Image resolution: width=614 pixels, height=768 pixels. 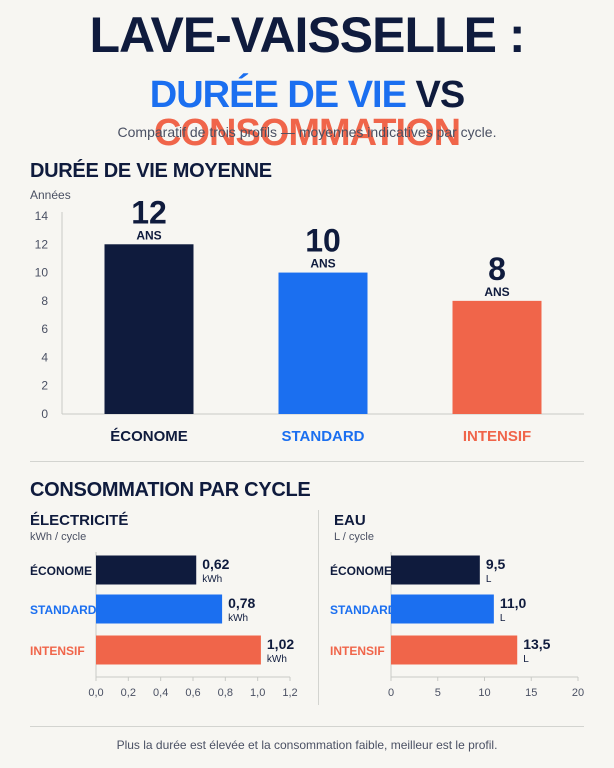 I want to click on y-tick-label: 8, so click(x=44, y=301).